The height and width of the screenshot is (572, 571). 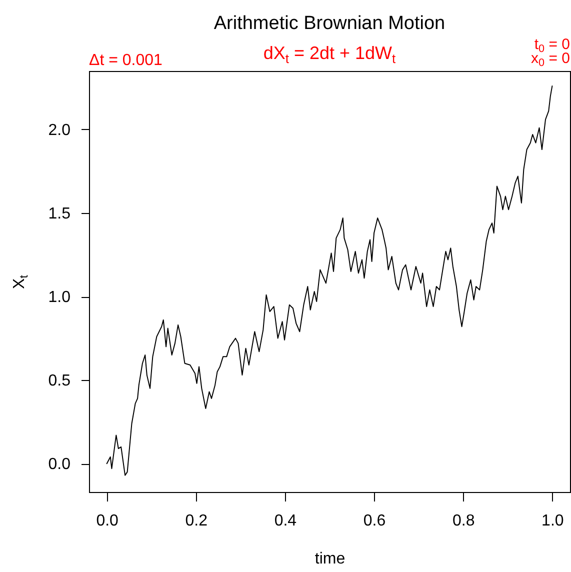 I want to click on x-tick-label: 0.8, so click(x=463, y=521).